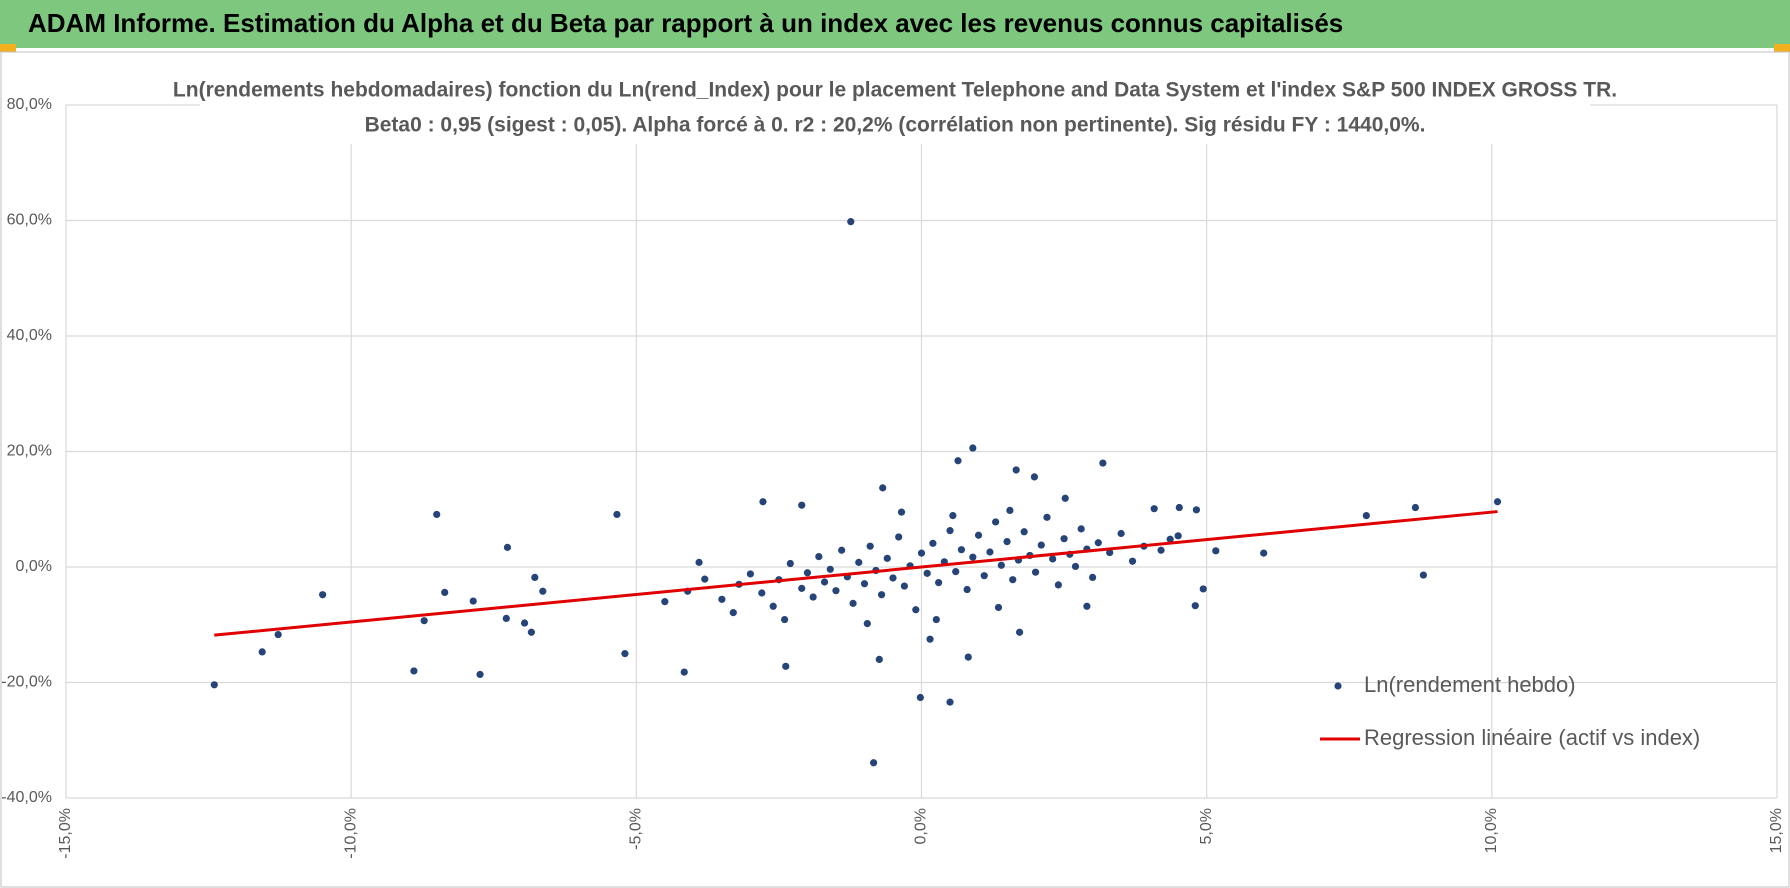  Describe the element at coordinates (1206, 826) in the screenshot. I see `x-tick-label: 5,0%` at that location.